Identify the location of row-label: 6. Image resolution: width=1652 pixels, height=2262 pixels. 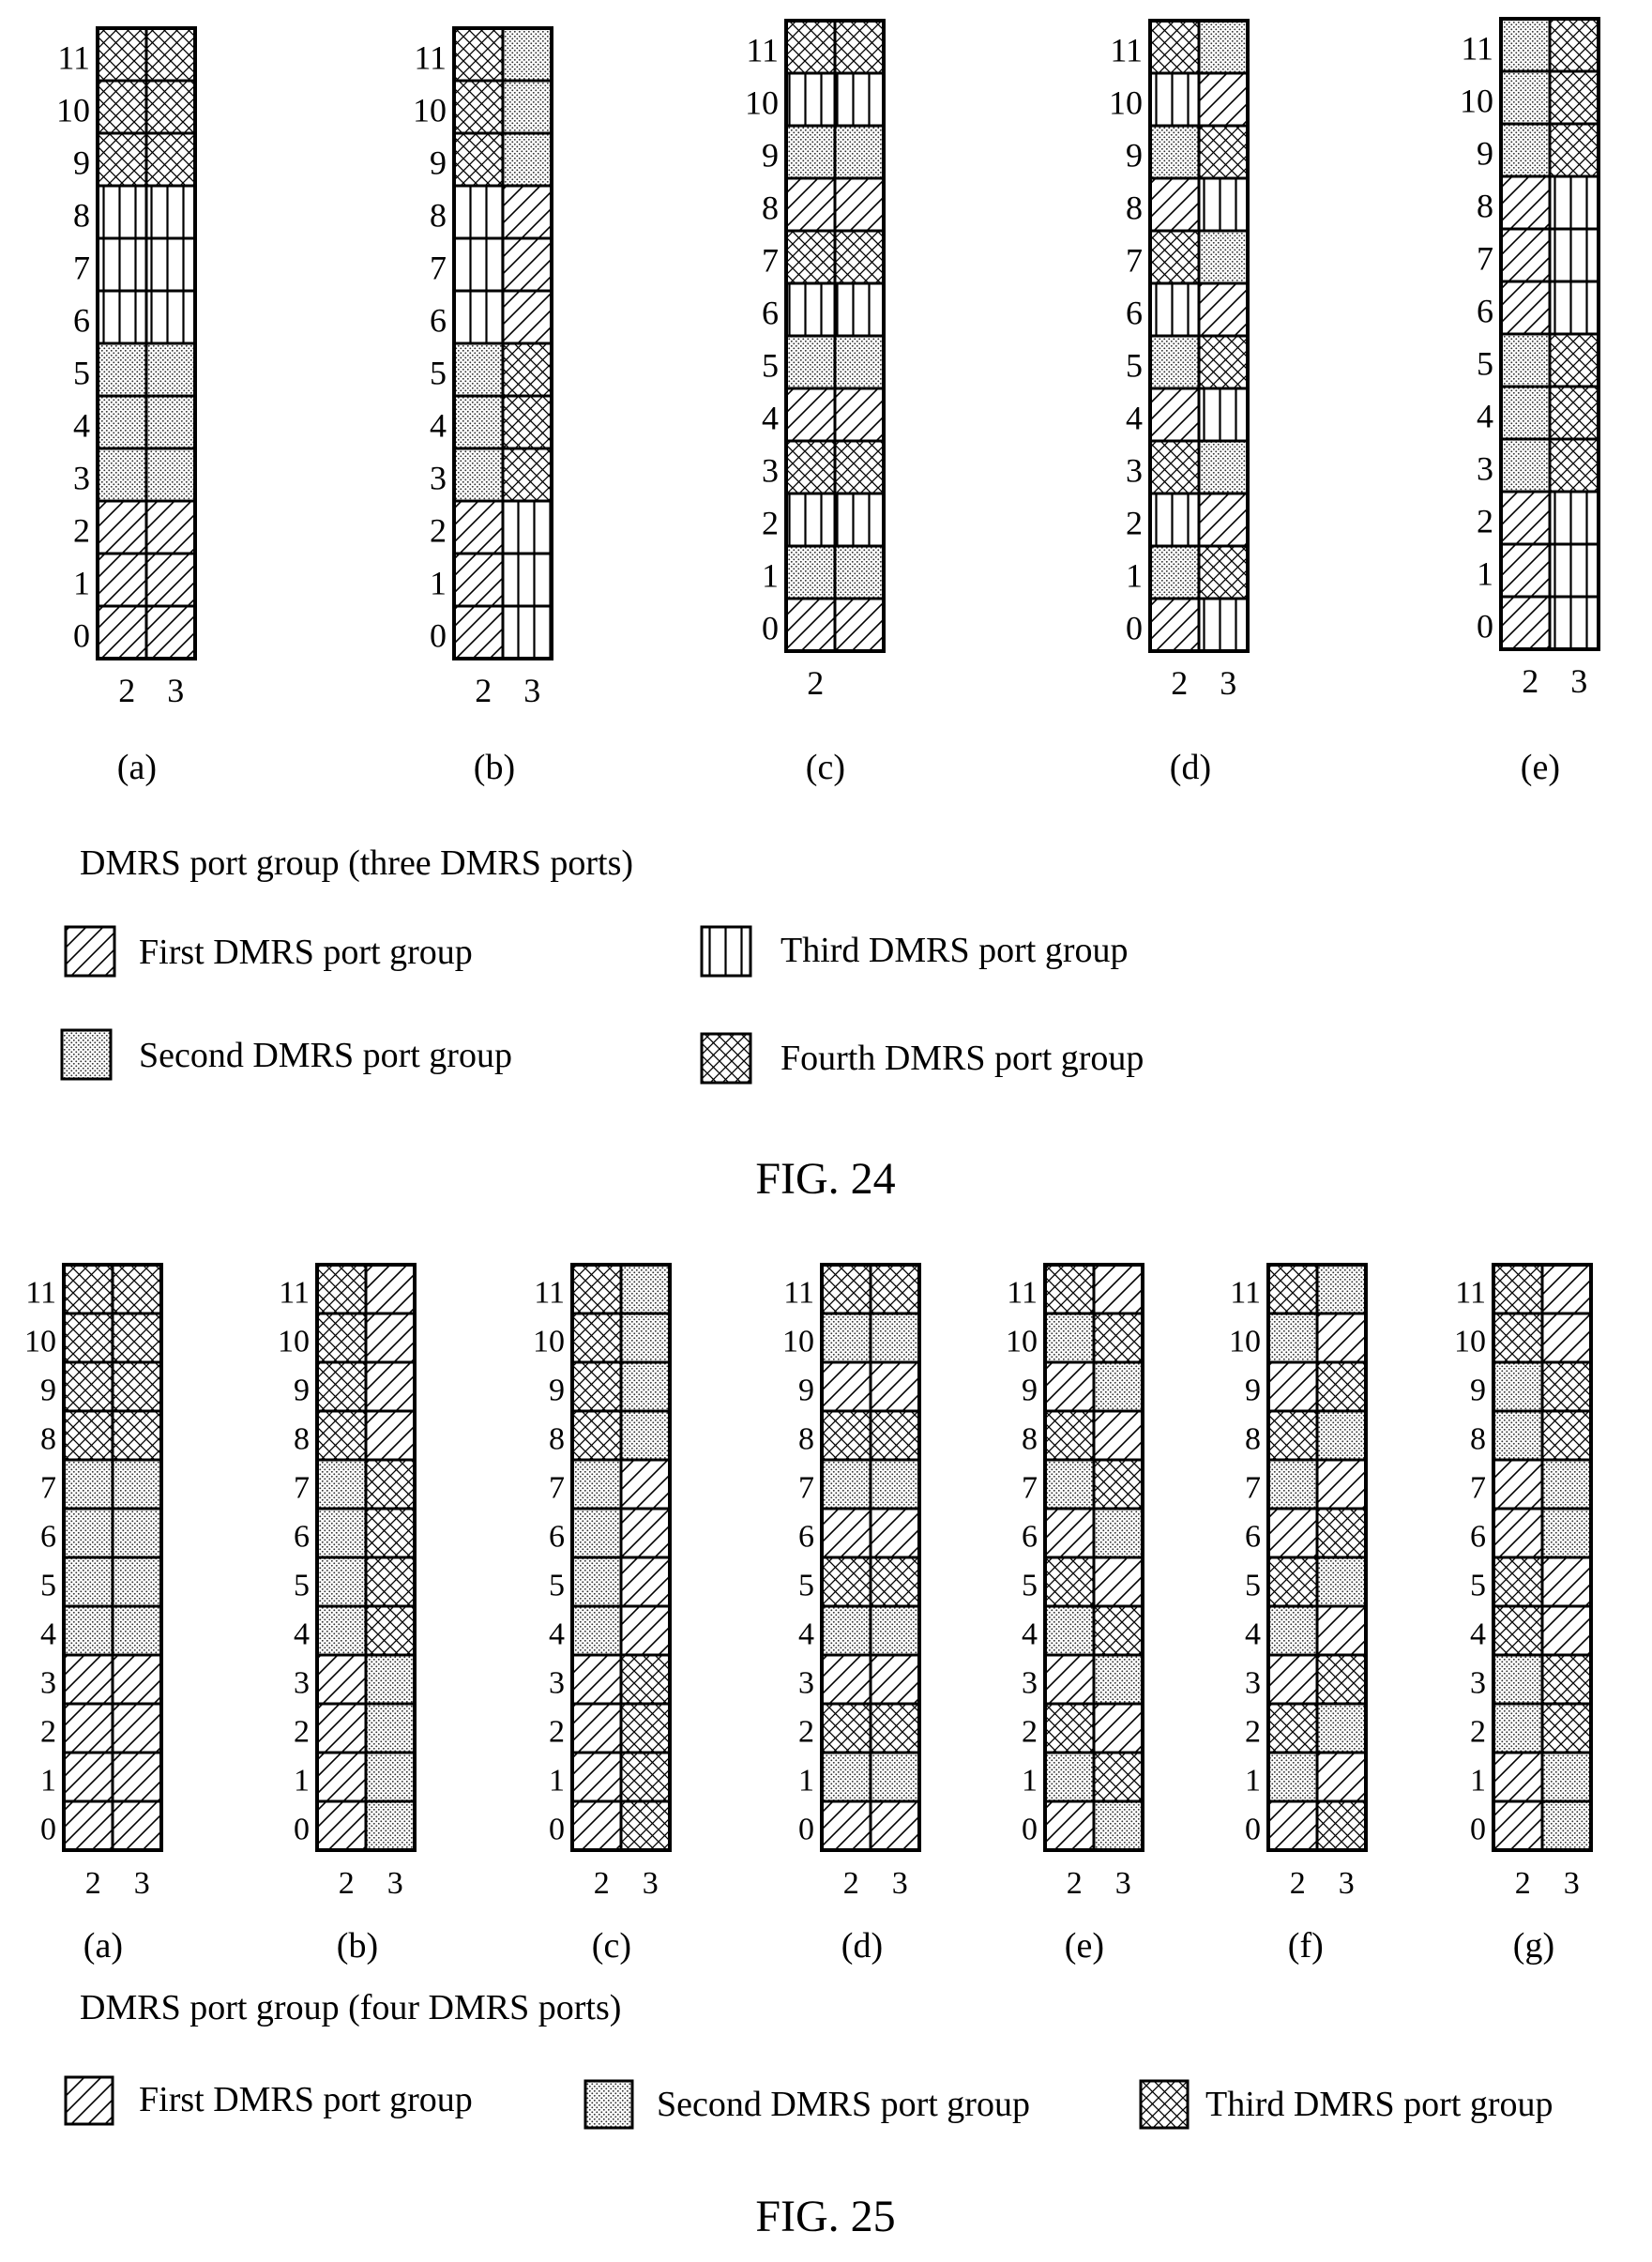
(48, 1537).